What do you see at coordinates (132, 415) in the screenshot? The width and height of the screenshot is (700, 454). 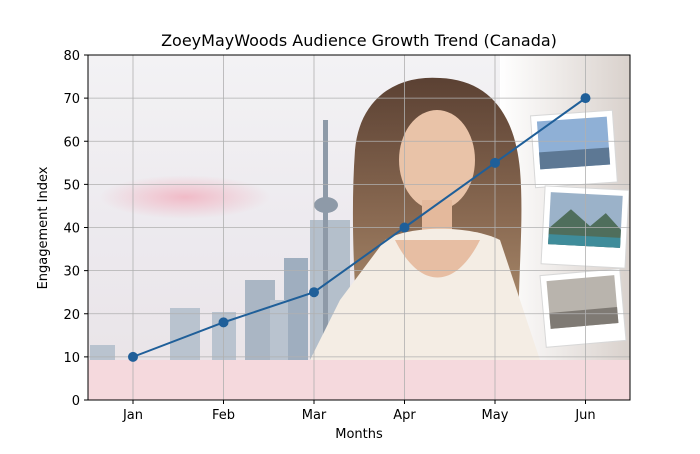 I see `x-tick-label: Jan` at bounding box center [132, 415].